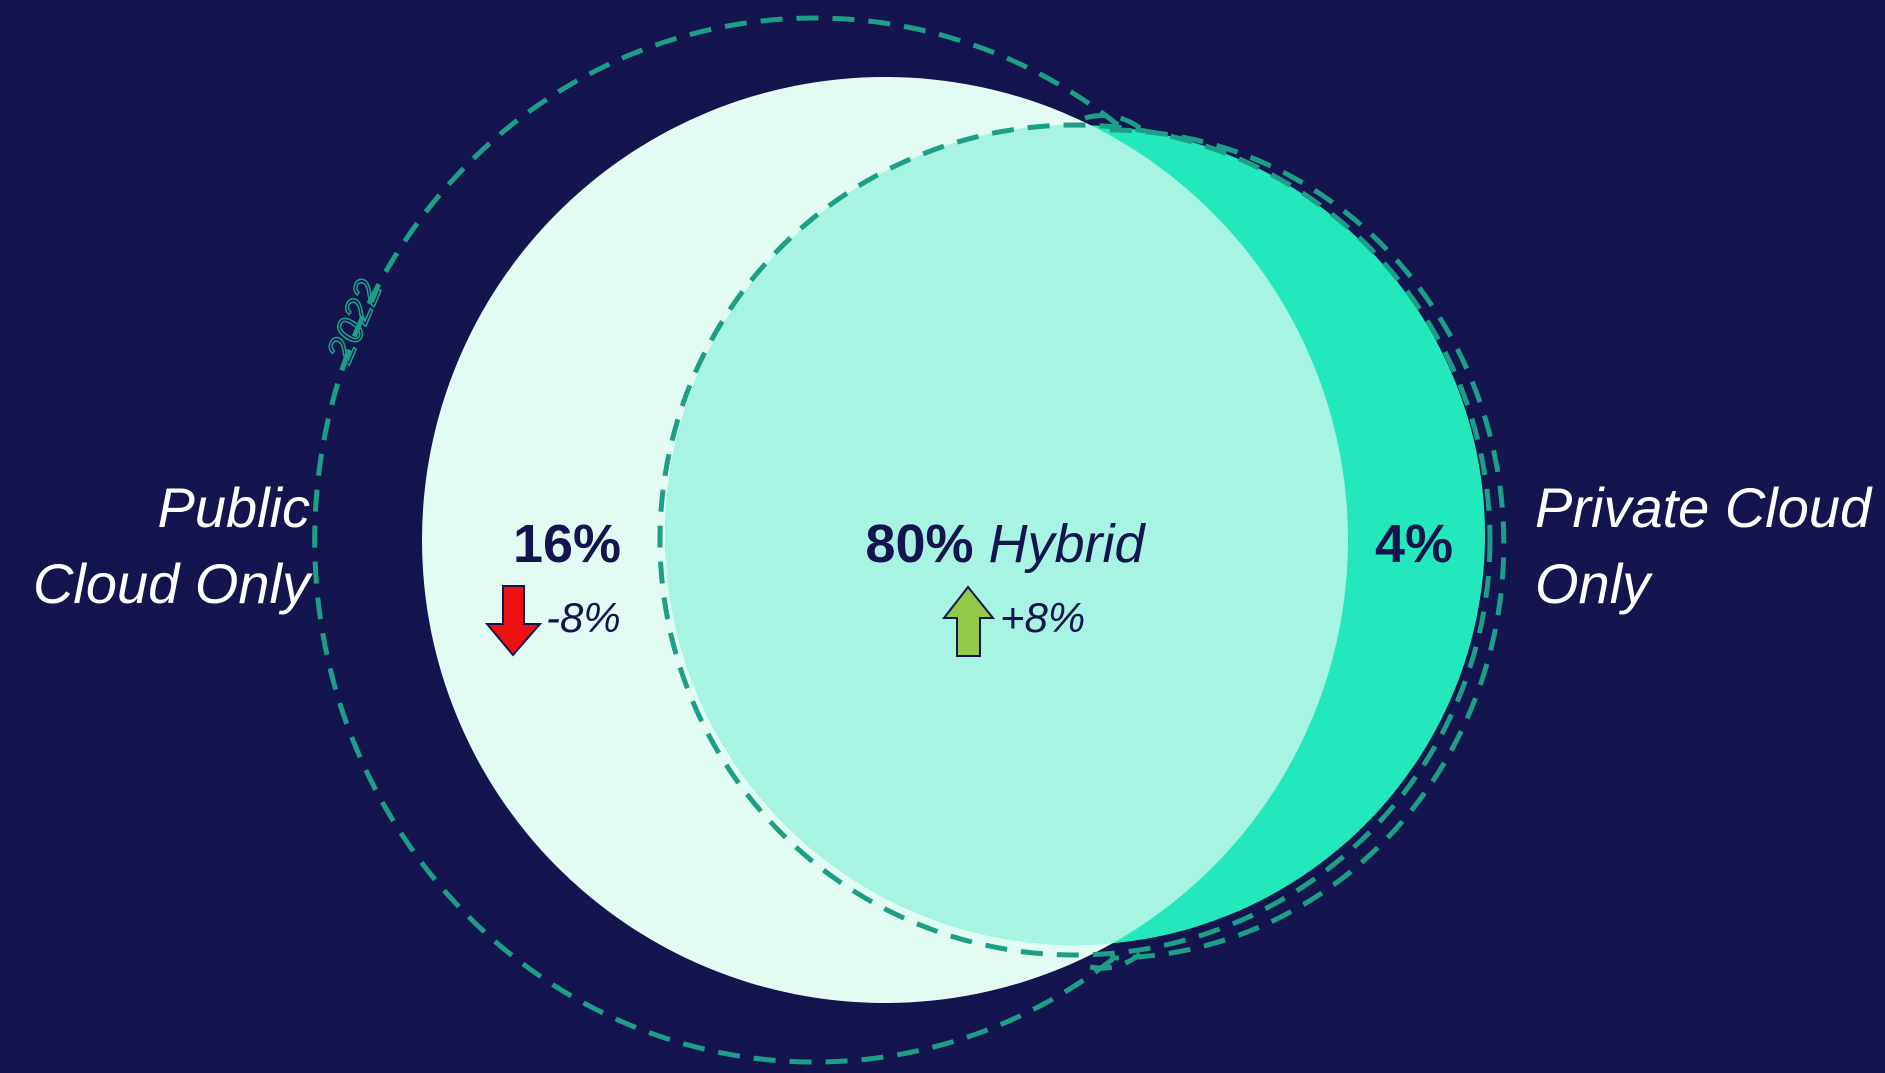 This screenshot has width=1885, height=1073. Describe the element at coordinates (1113, 122) in the screenshot. I see `outline-2022-bridge-top` at that location.